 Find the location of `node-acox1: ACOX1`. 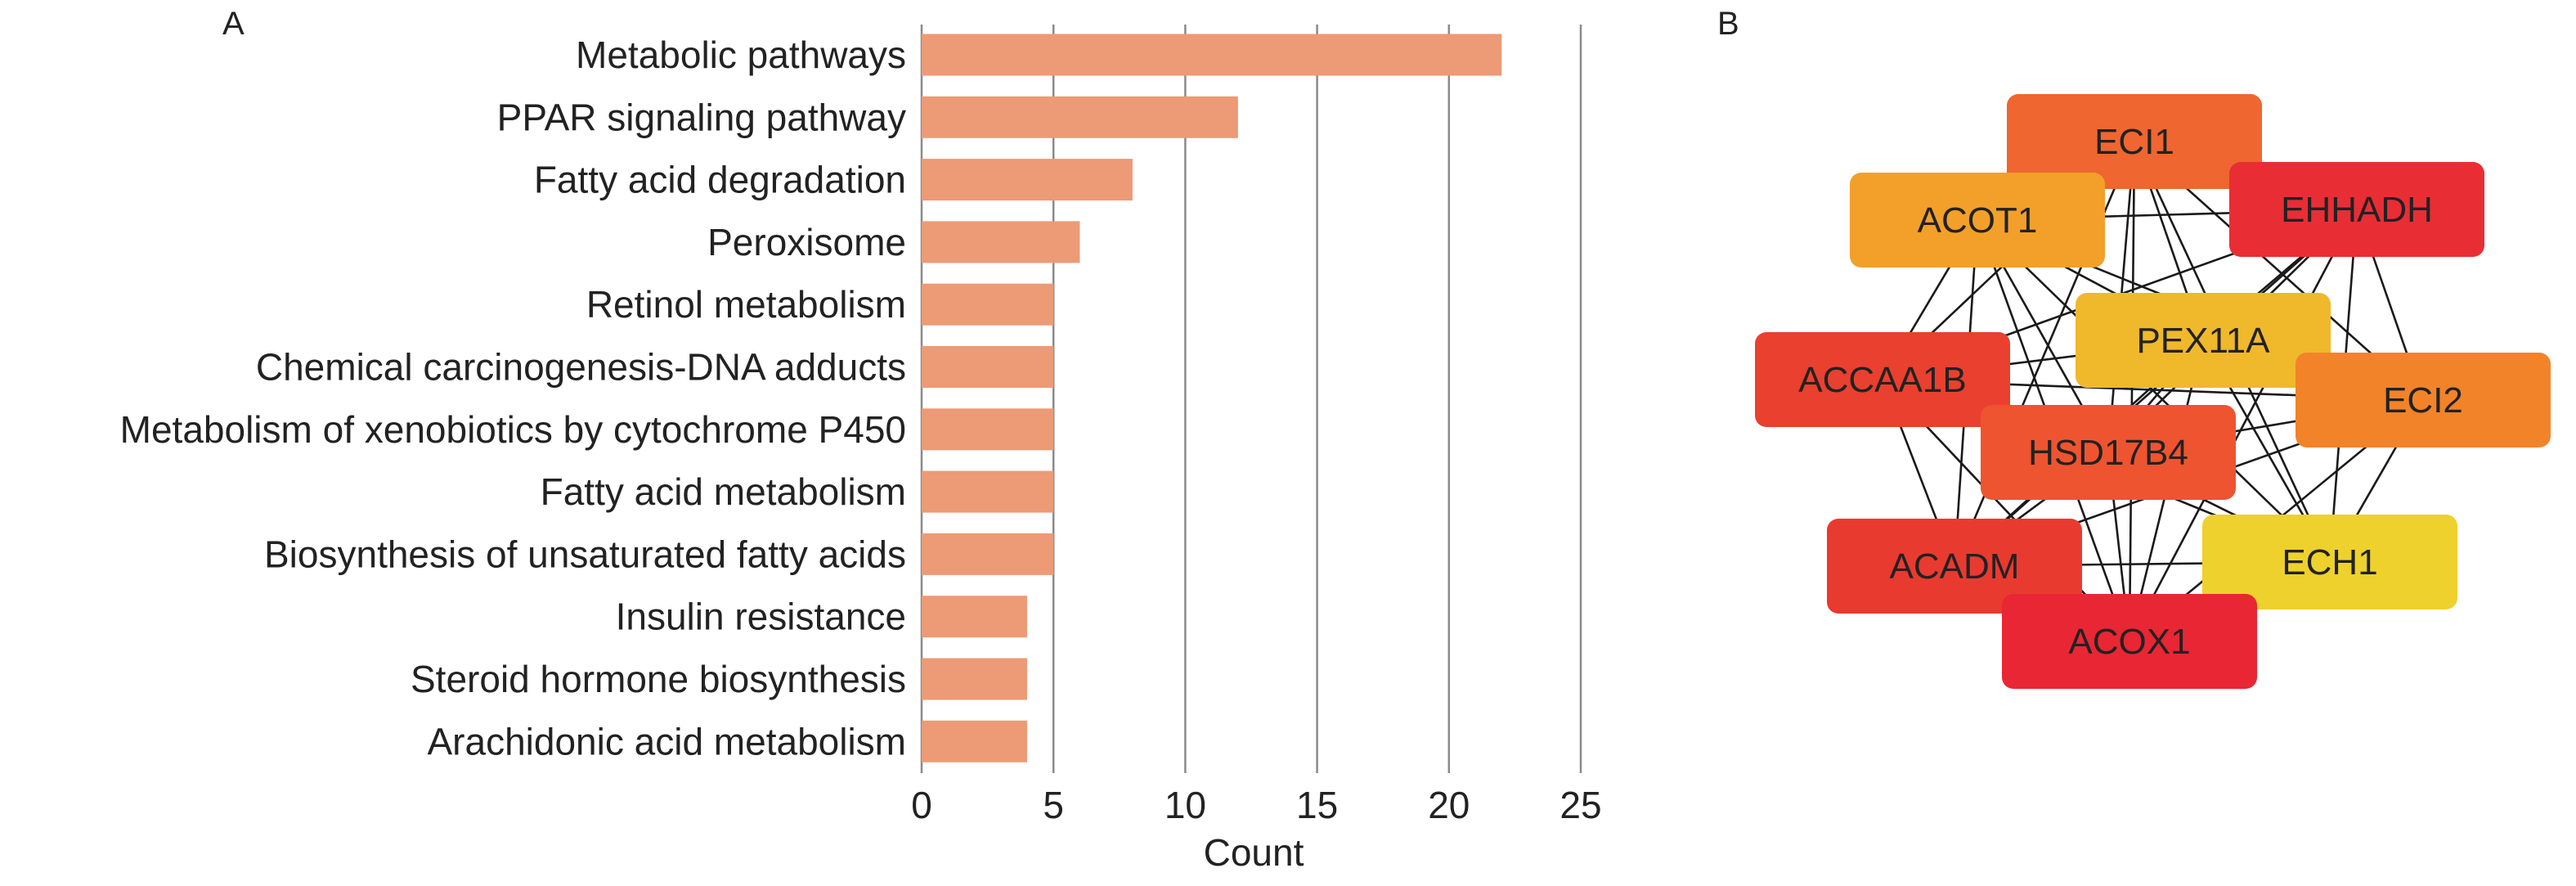

node-acox1: ACOX1 is located at coordinates (2129, 641).